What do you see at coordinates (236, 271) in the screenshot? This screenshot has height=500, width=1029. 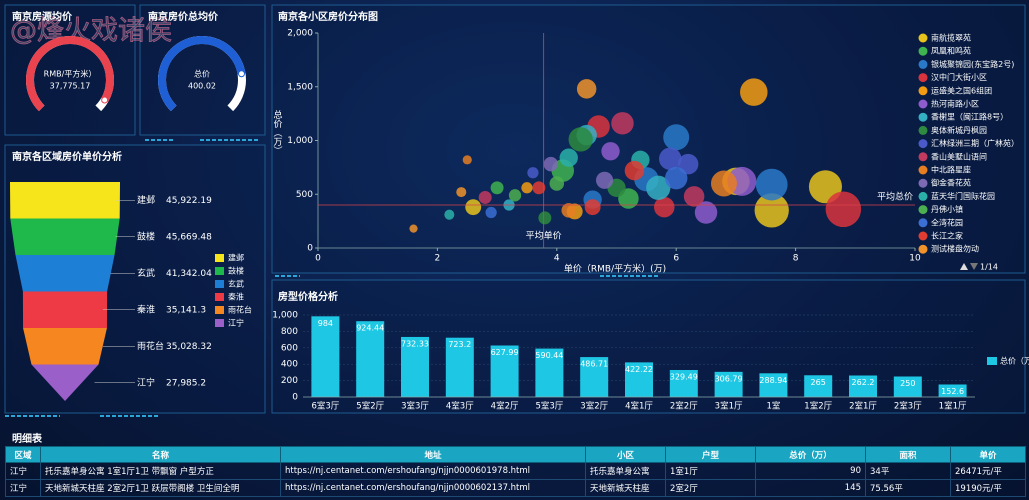 I see `legend-label: 鼓楼` at bounding box center [236, 271].